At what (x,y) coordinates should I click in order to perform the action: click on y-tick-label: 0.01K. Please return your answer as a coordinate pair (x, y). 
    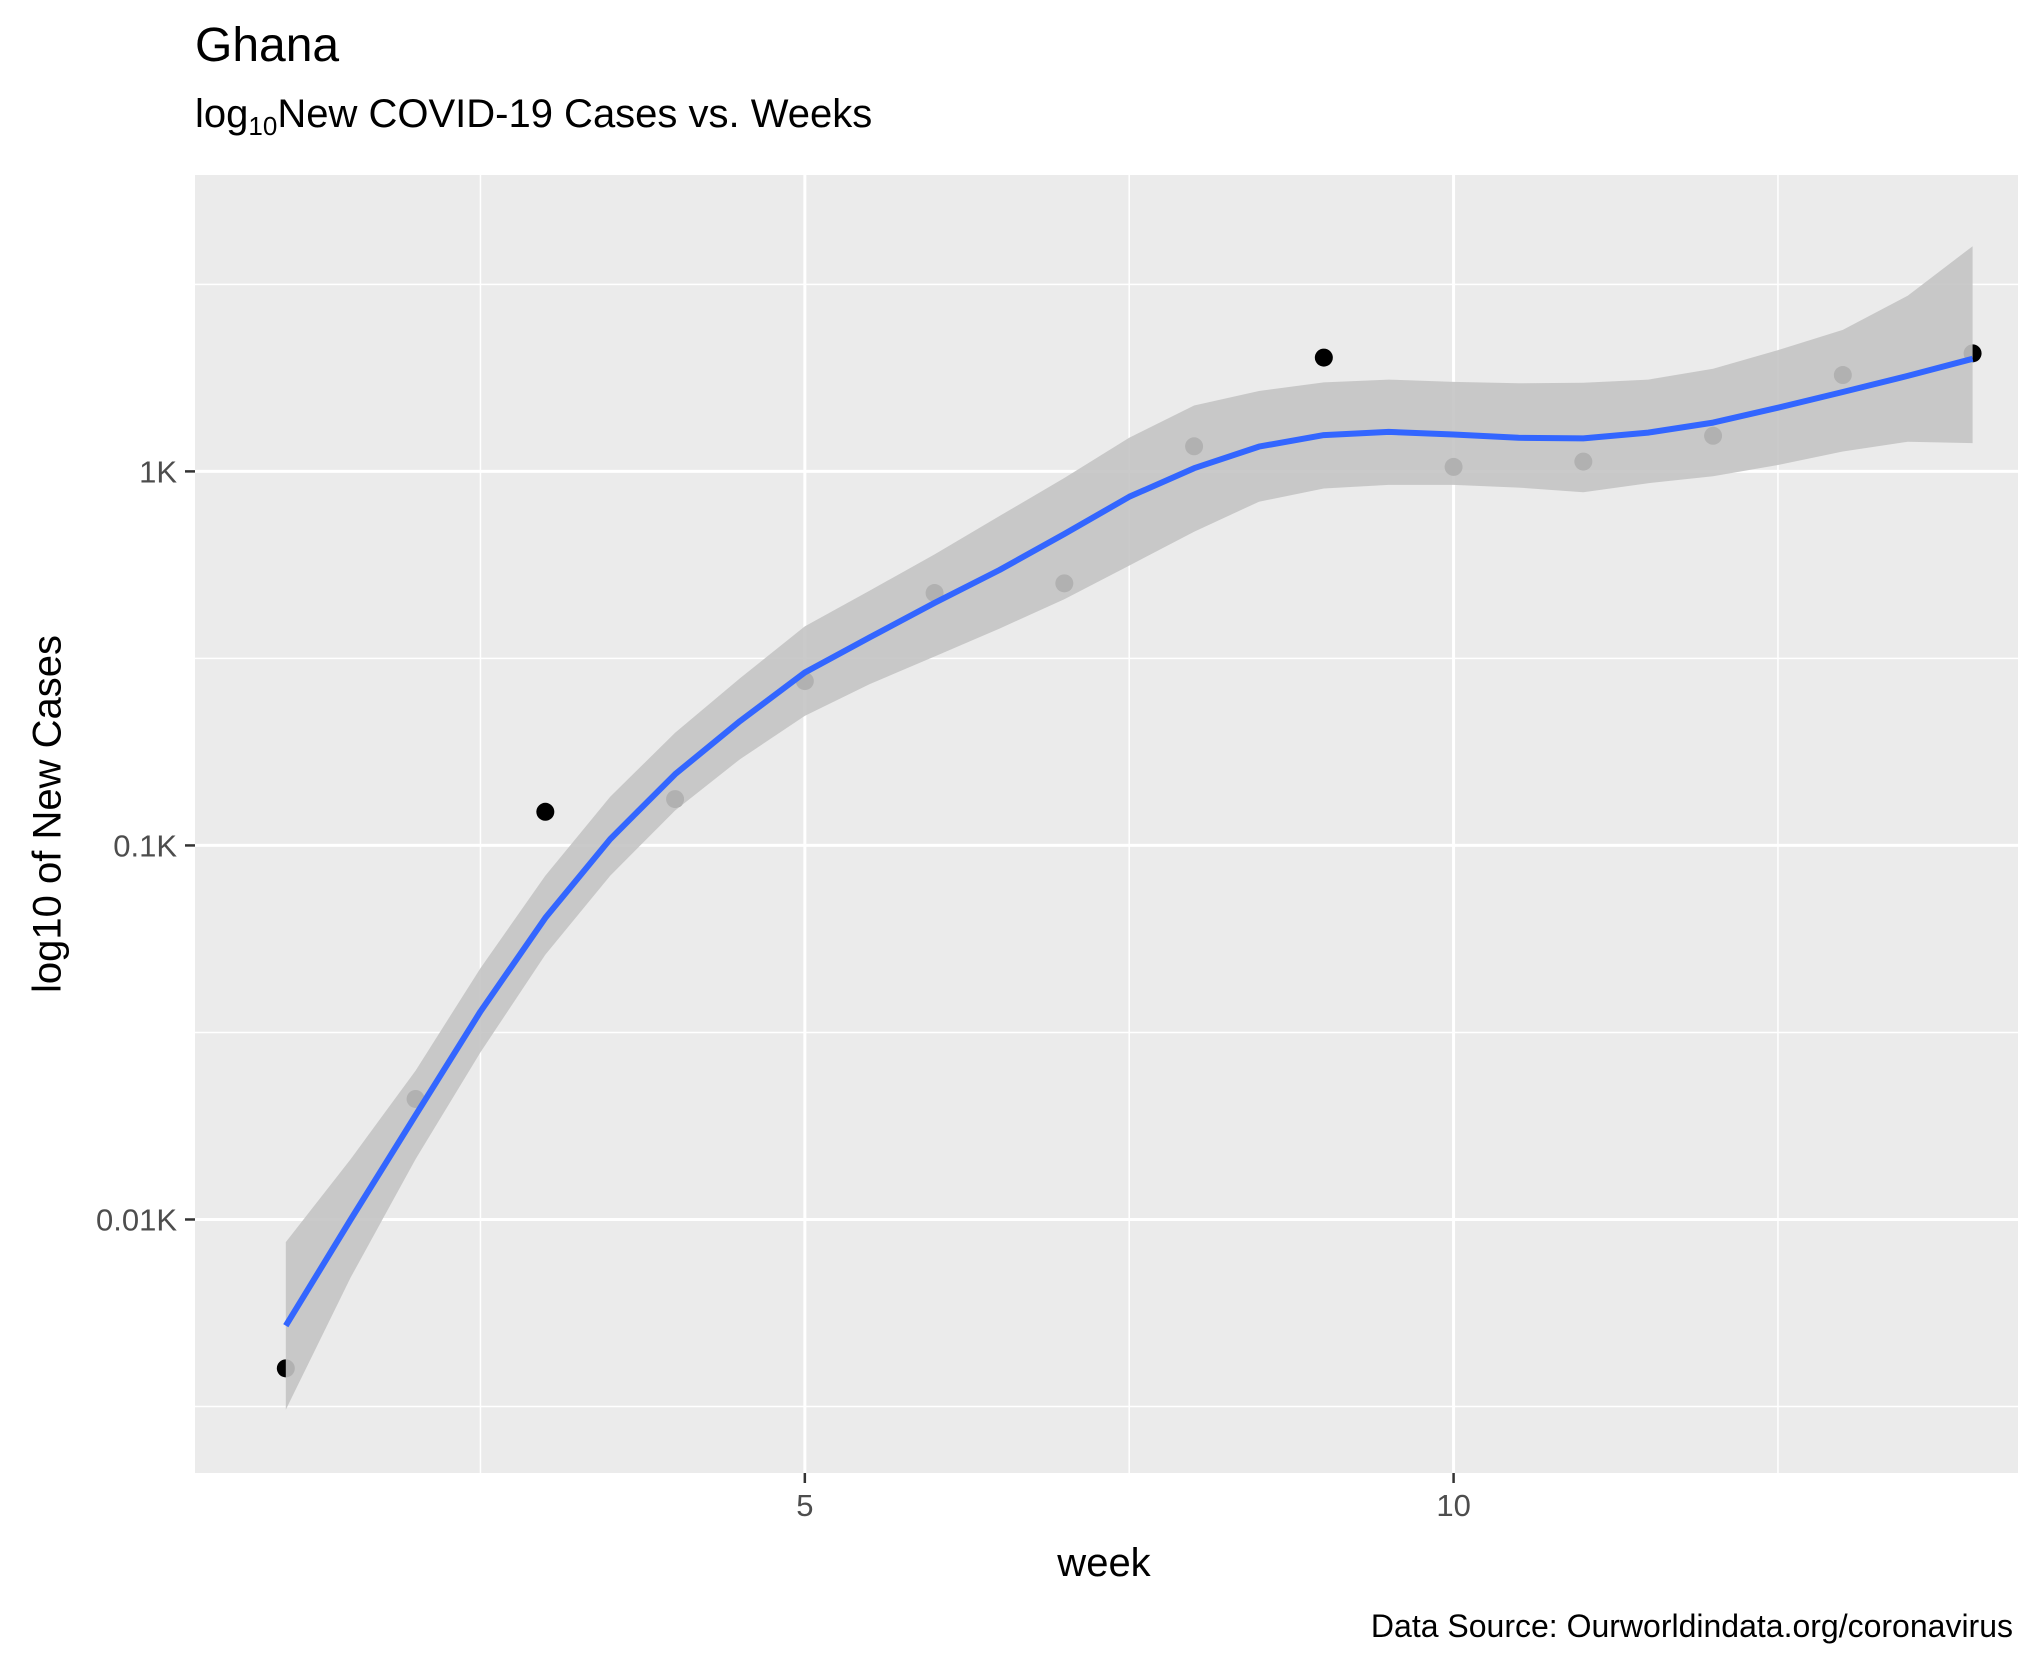
    Looking at the image, I should click on (136, 1219).